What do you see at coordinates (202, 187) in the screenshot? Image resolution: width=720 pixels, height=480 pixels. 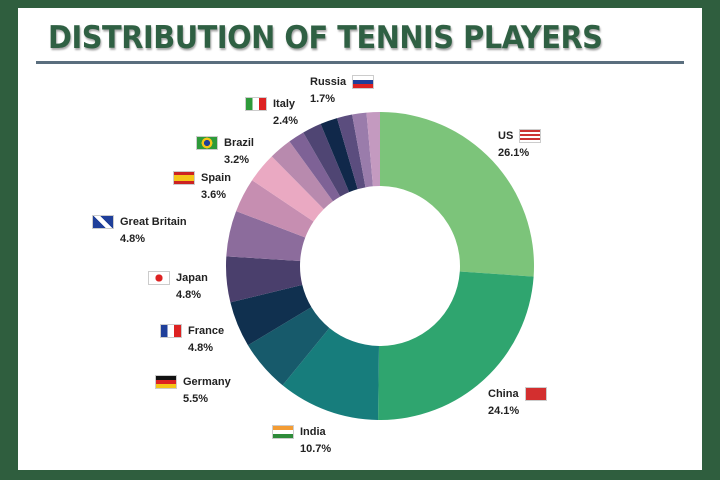 I see `label-spain: Spain 3.6%` at bounding box center [202, 187].